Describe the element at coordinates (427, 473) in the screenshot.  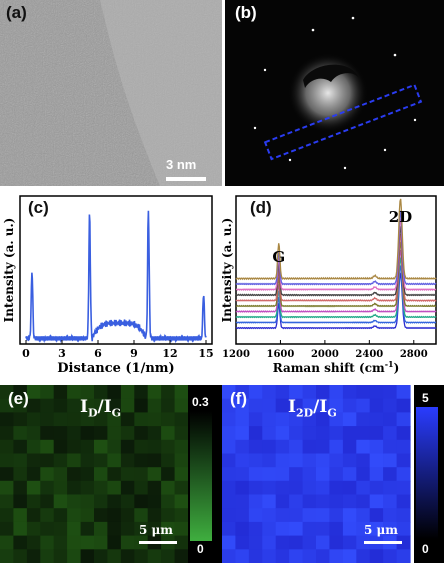
I see `colorbar-f` at that location.